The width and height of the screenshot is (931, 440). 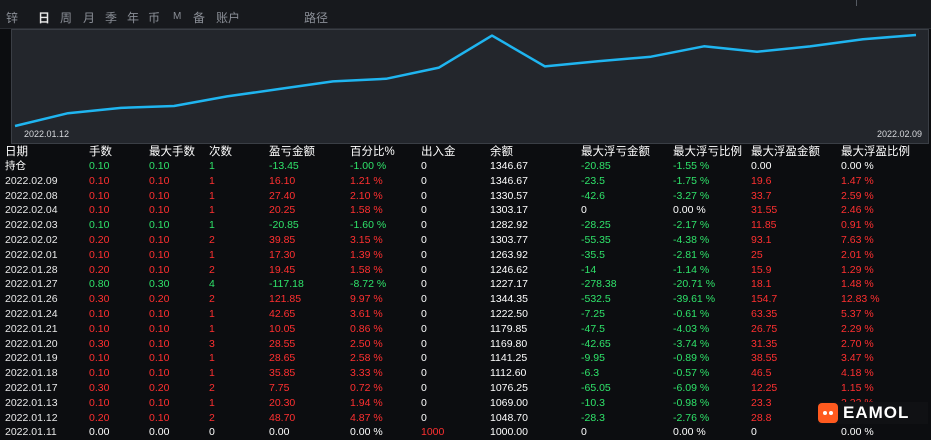 What do you see at coordinates (509, 166) in the screenshot?
I see `cell-balance: 1346.67` at bounding box center [509, 166].